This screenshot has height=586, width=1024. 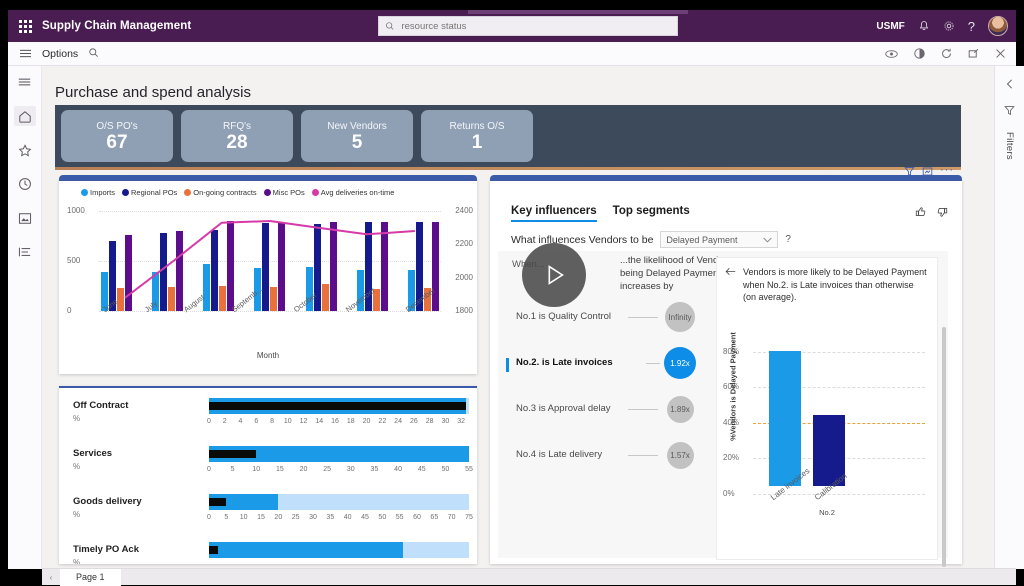 I want to click on help-icon: ?, so click(x=788, y=239).